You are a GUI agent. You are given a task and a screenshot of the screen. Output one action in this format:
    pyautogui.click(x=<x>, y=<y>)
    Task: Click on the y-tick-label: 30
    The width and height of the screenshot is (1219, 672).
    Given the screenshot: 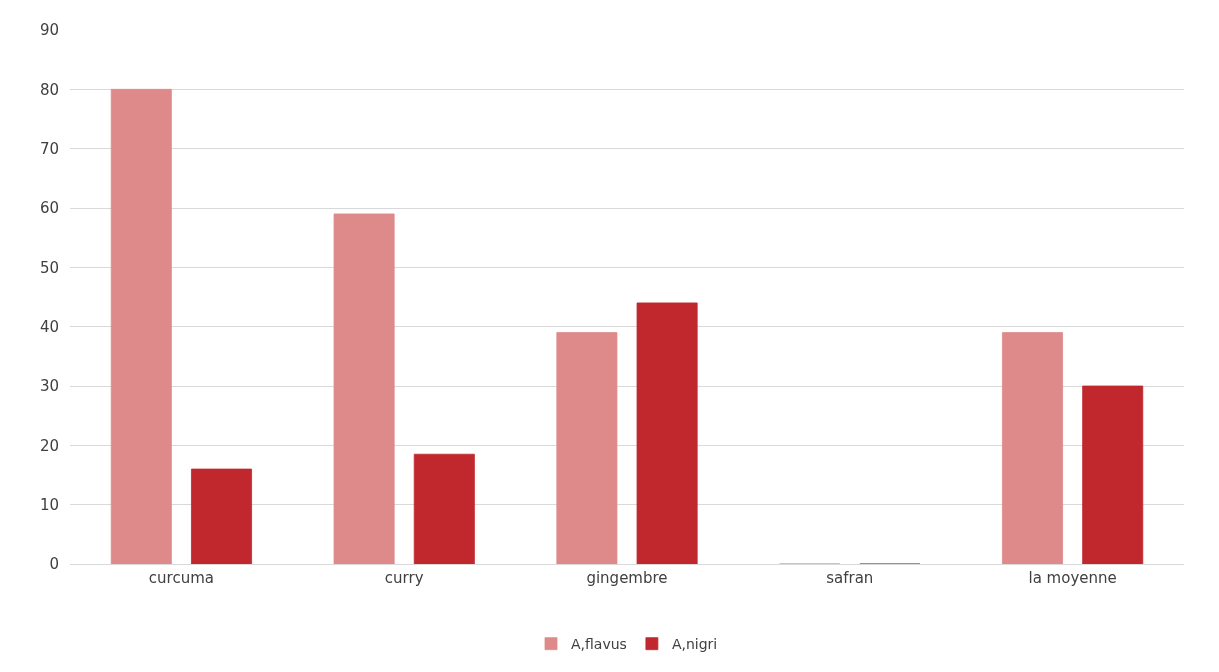 What is the action you would take?
    pyautogui.click(x=49, y=386)
    